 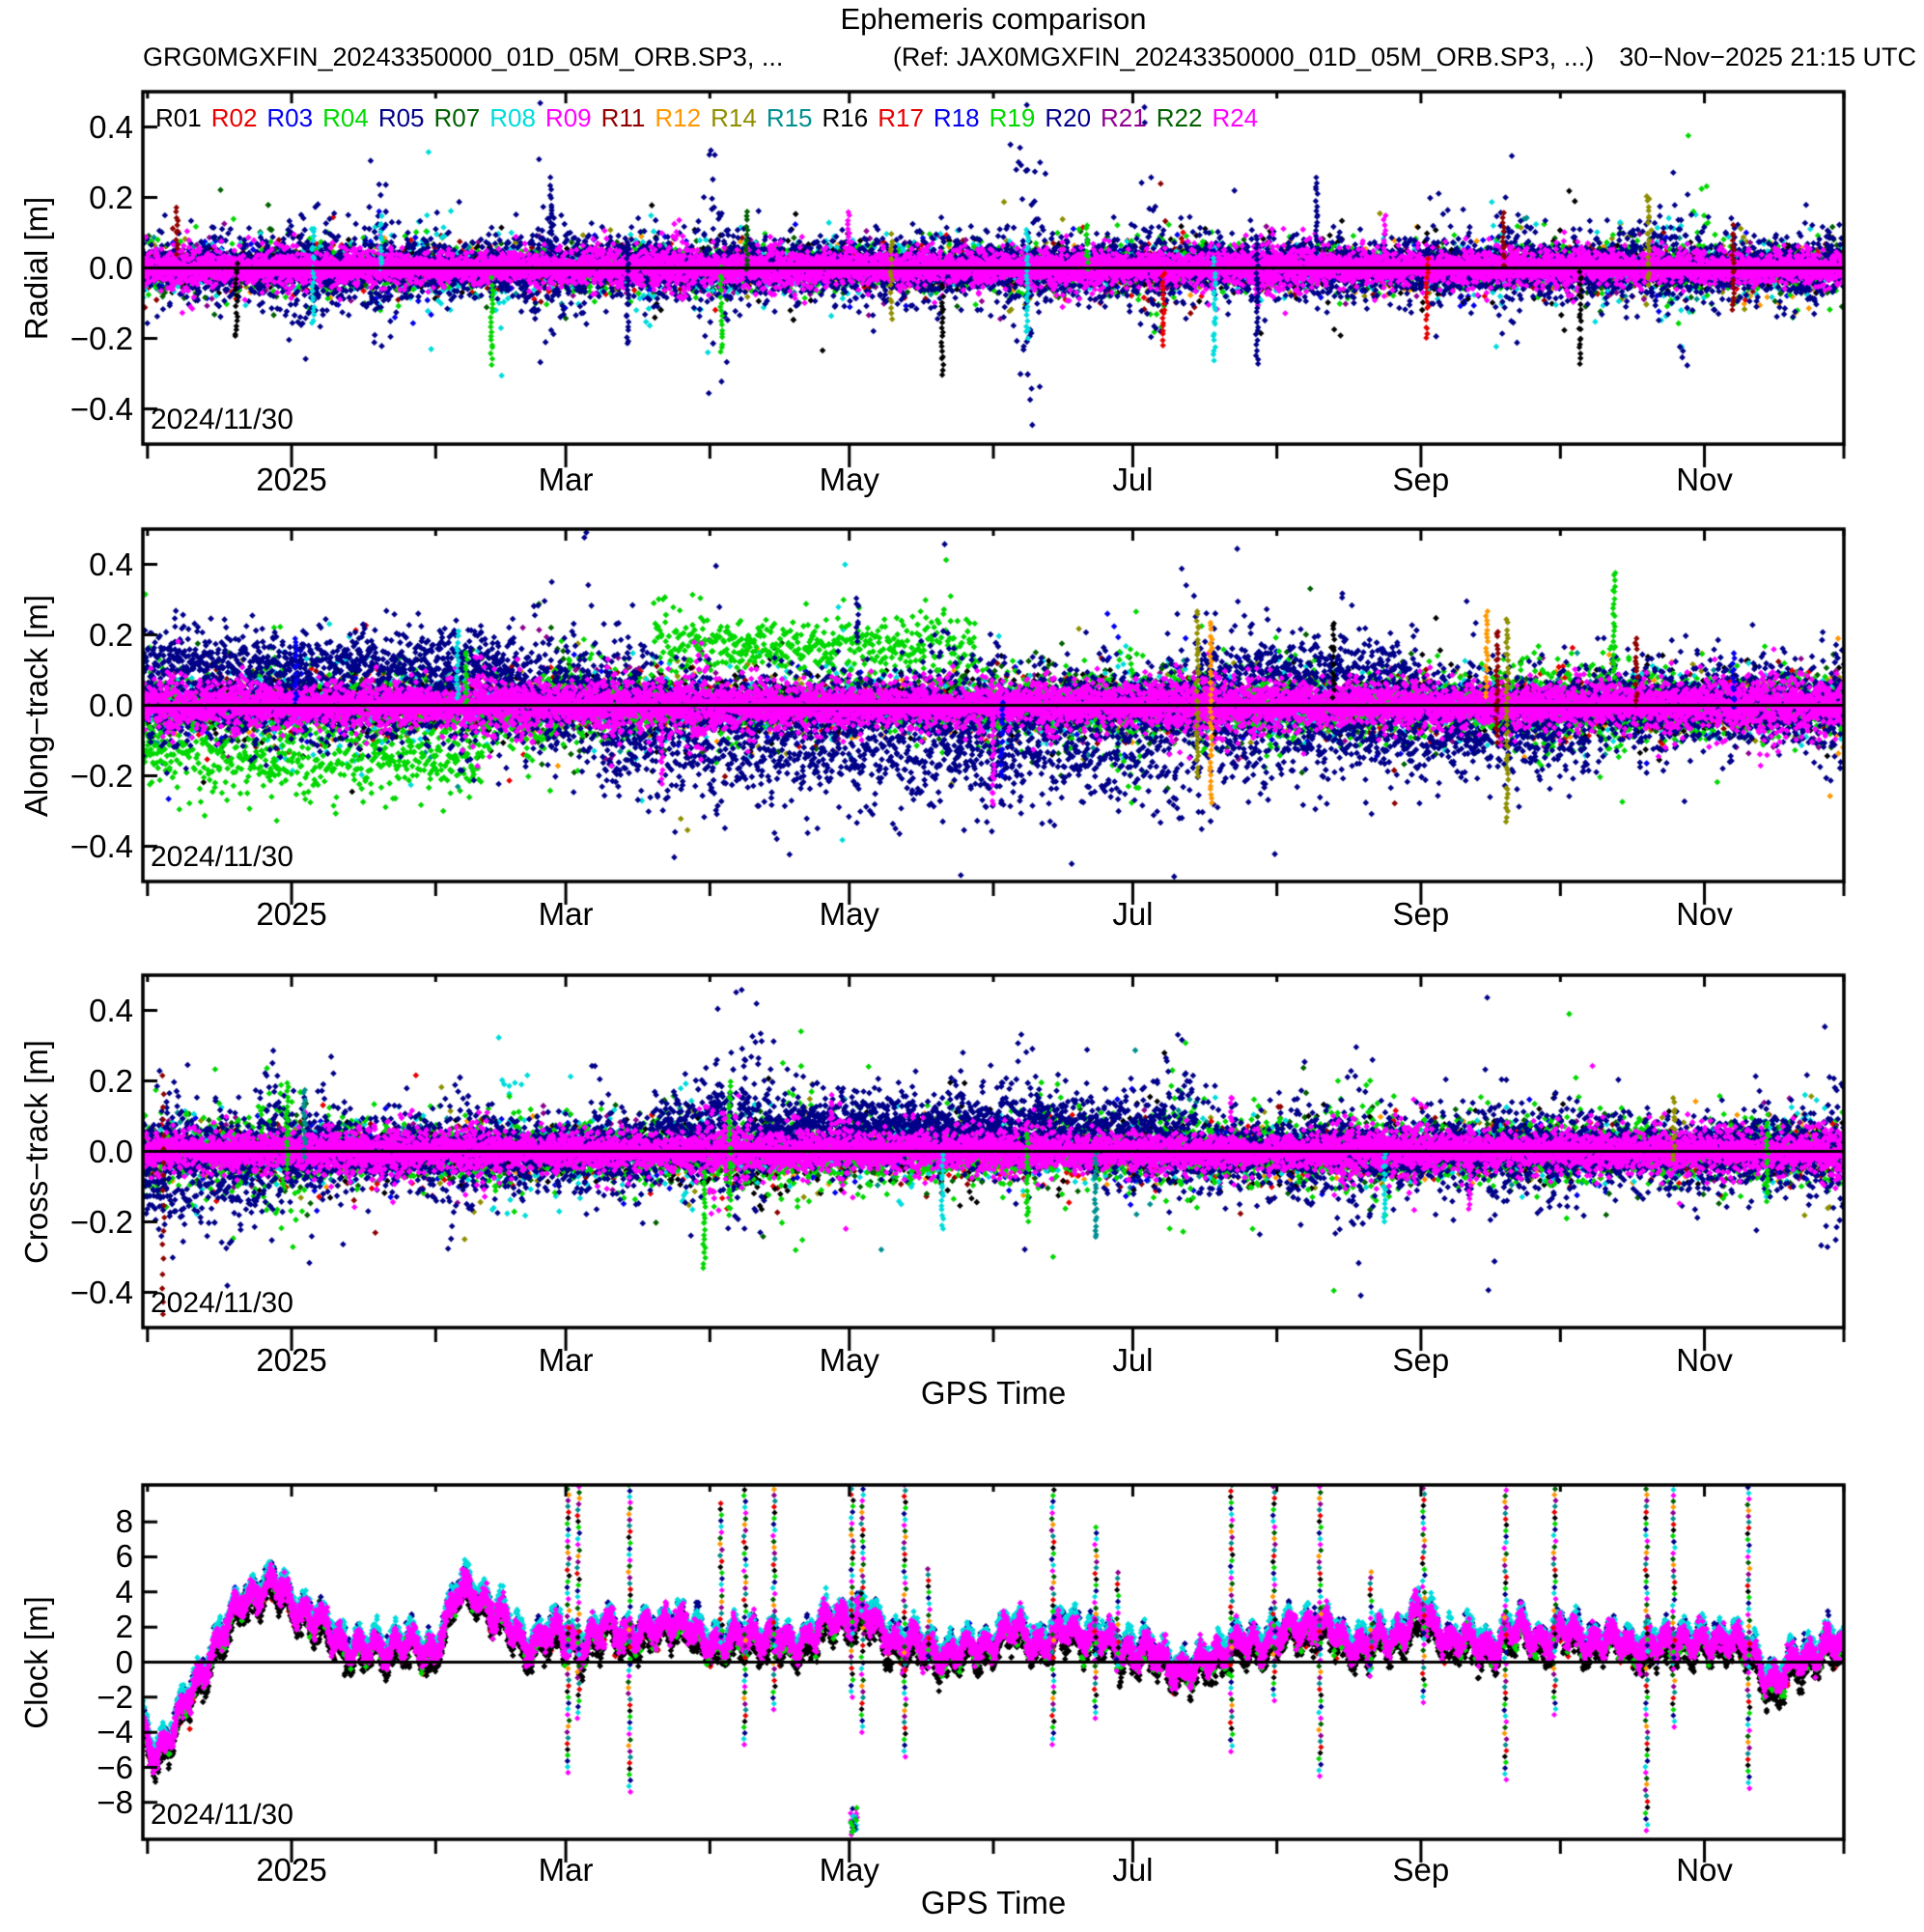 I want to click on legend-entry-R17: R17, so click(x=901, y=118).